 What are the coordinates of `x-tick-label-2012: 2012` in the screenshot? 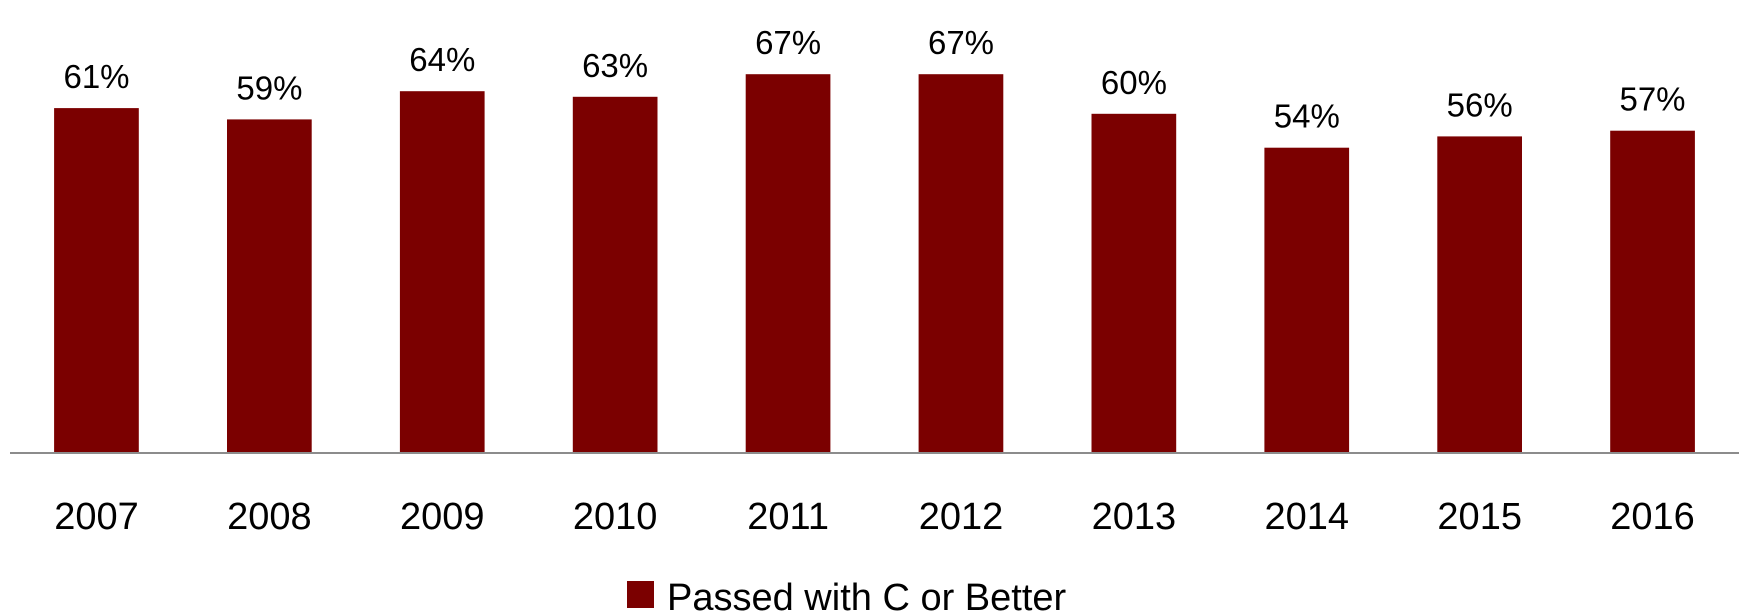 It's located at (961, 517).